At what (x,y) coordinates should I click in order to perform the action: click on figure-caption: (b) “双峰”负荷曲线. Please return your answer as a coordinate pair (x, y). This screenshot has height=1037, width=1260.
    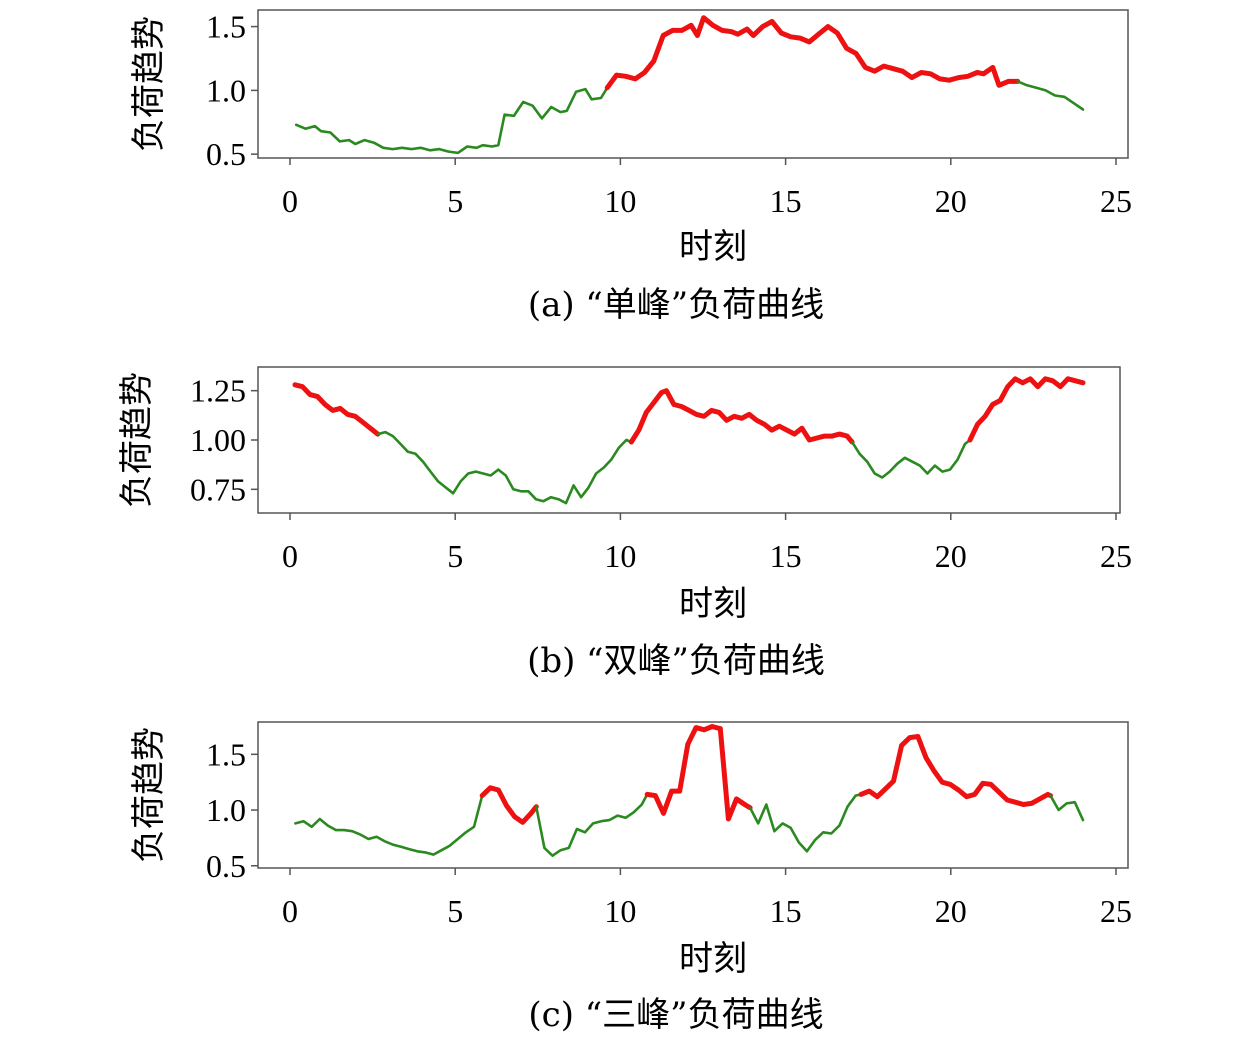
    Looking at the image, I should click on (676, 661).